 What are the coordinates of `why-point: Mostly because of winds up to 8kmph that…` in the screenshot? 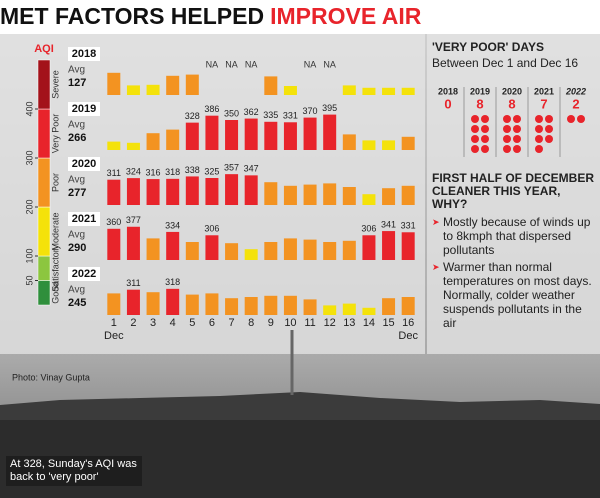 It's located at (513, 236).